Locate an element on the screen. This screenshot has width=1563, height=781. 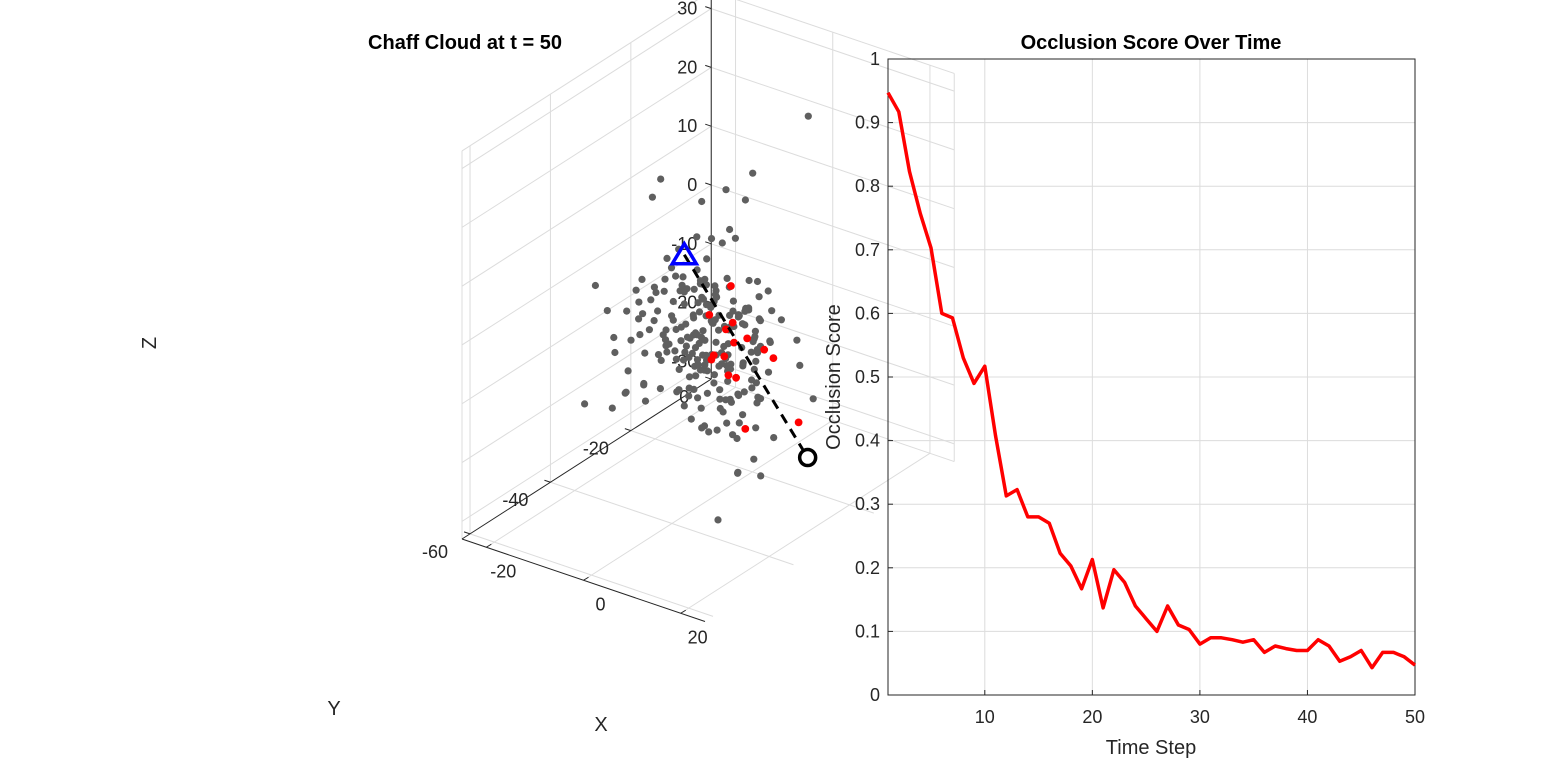
y-tick-label: 0.5 is located at coordinates (867, 377).